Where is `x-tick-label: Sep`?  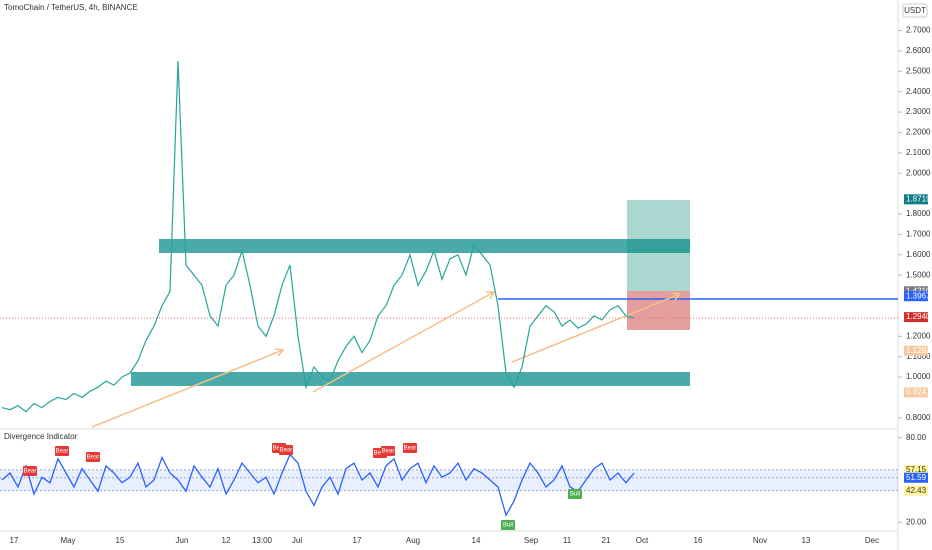
x-tick-label: Sep is located at coordinates (531, 540).